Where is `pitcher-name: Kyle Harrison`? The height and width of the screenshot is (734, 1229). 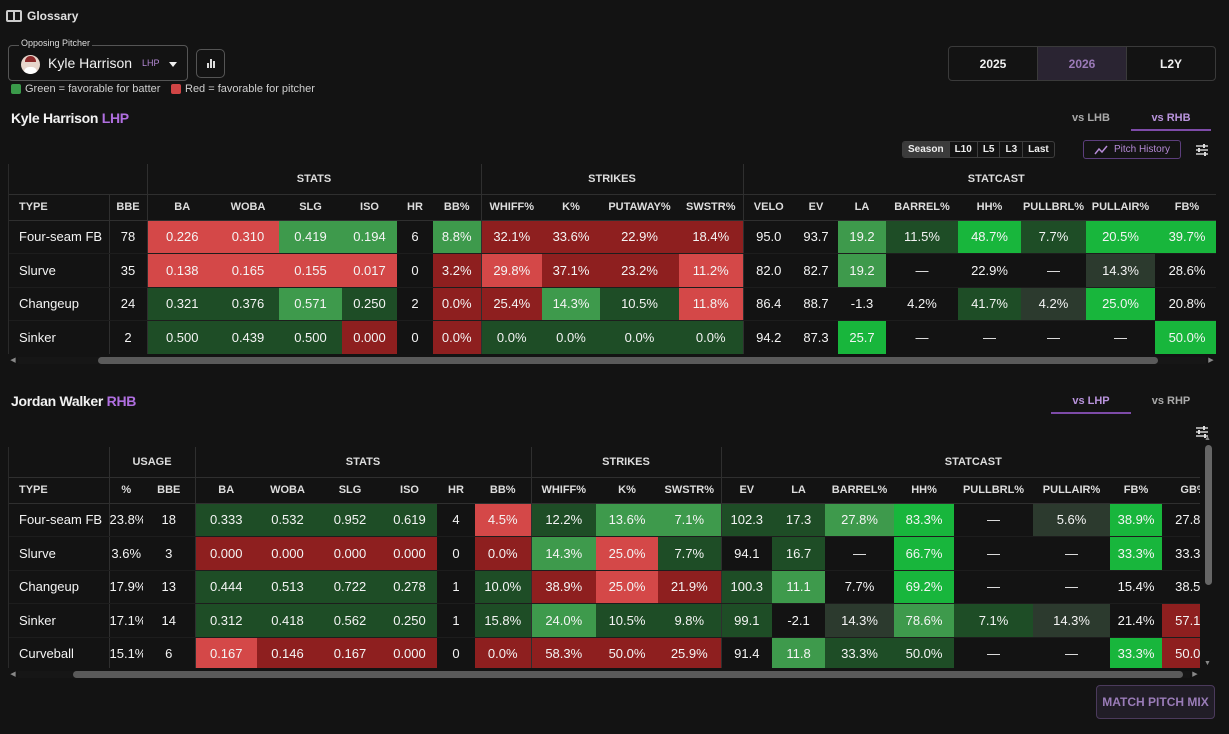
pitcher-name: Kyle Harrison is located at coordinates (90, 63).